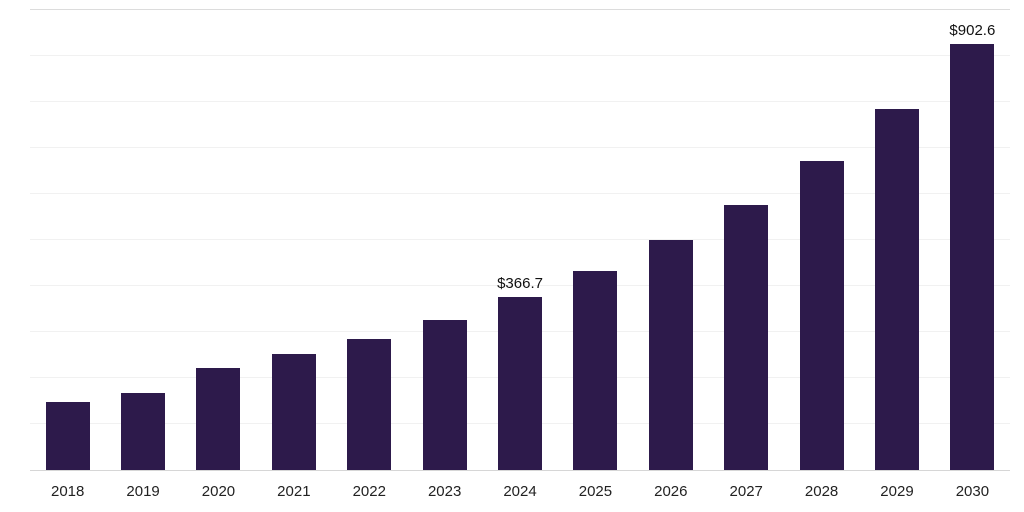 Image resolution: width=1024 pixels, height=512 pixels. I want to click on bar-value-label-2030: $902.6, so click(972, 31).